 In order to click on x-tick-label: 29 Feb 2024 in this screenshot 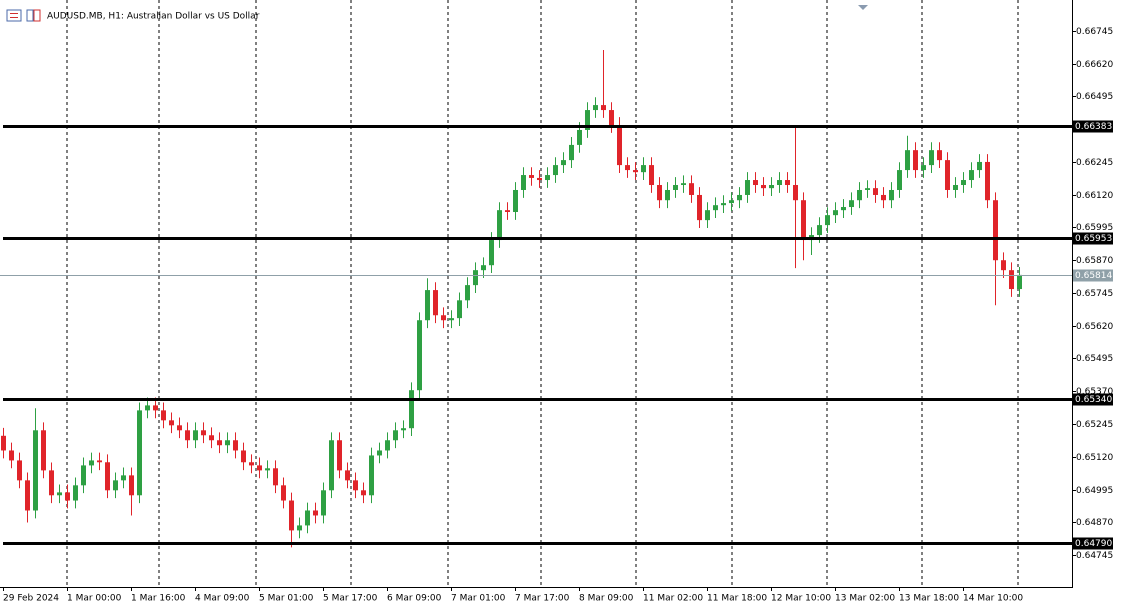, I will do `click(31, 599)`.